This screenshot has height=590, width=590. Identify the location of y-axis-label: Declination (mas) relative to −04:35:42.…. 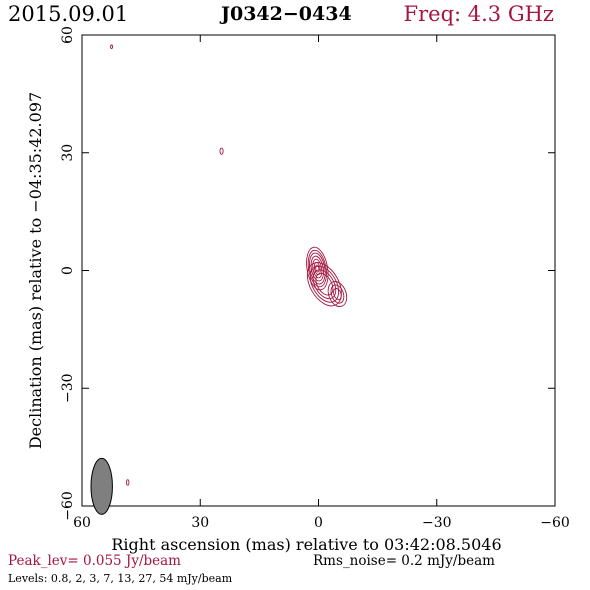
(35, 270).